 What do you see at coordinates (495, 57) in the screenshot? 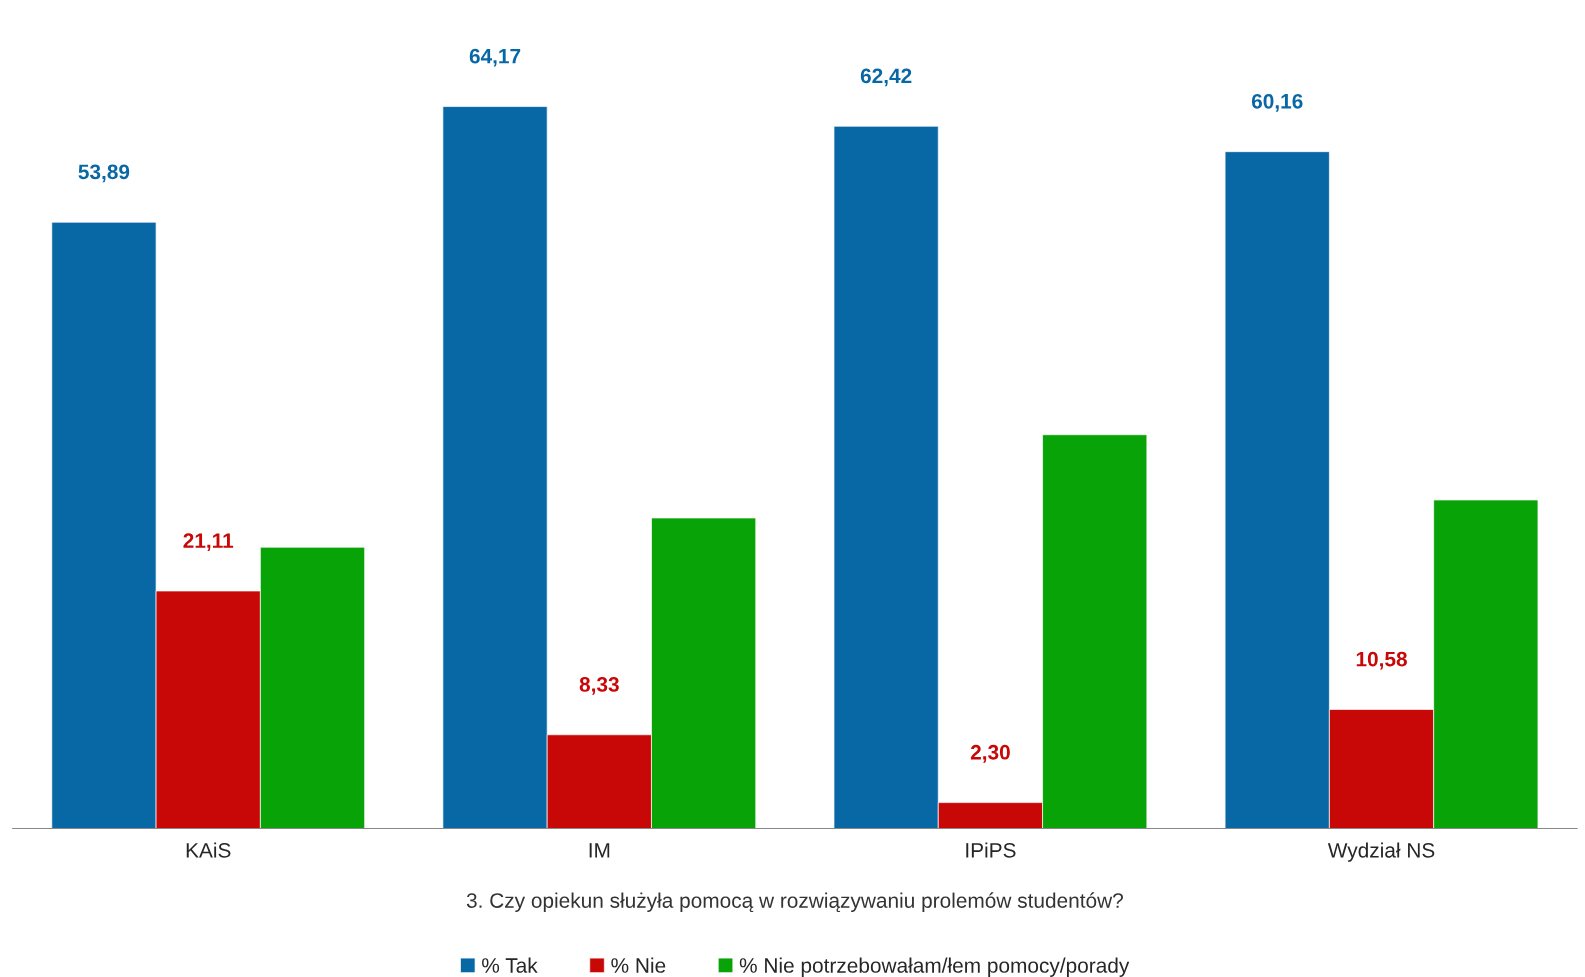
I see `data-label: 64,17` at bounding box center [495, 57].